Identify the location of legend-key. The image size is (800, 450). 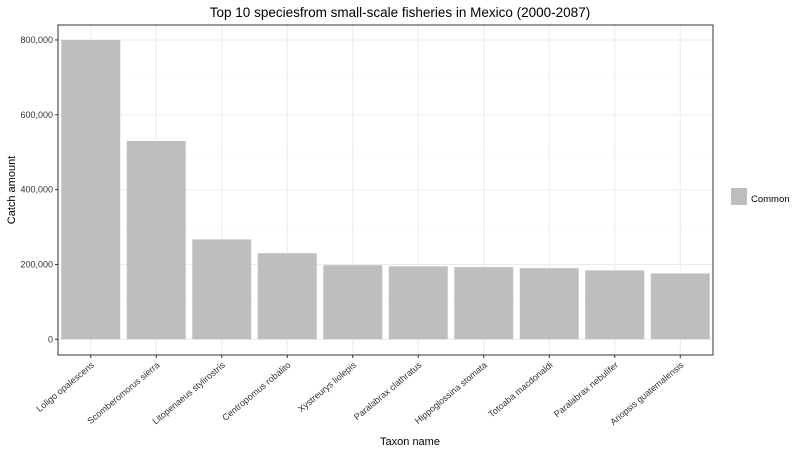
(739, 196).